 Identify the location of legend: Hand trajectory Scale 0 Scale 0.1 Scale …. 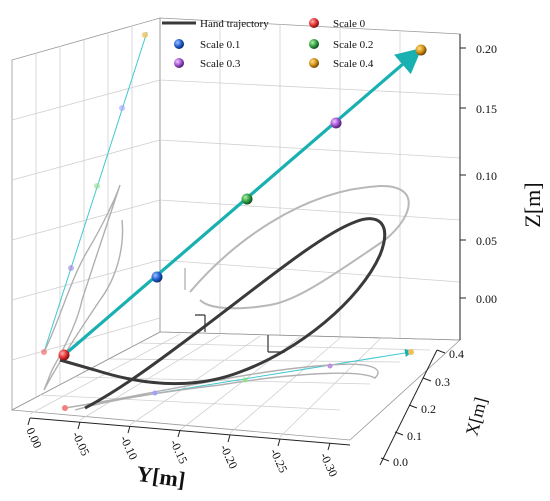
(268, 44).